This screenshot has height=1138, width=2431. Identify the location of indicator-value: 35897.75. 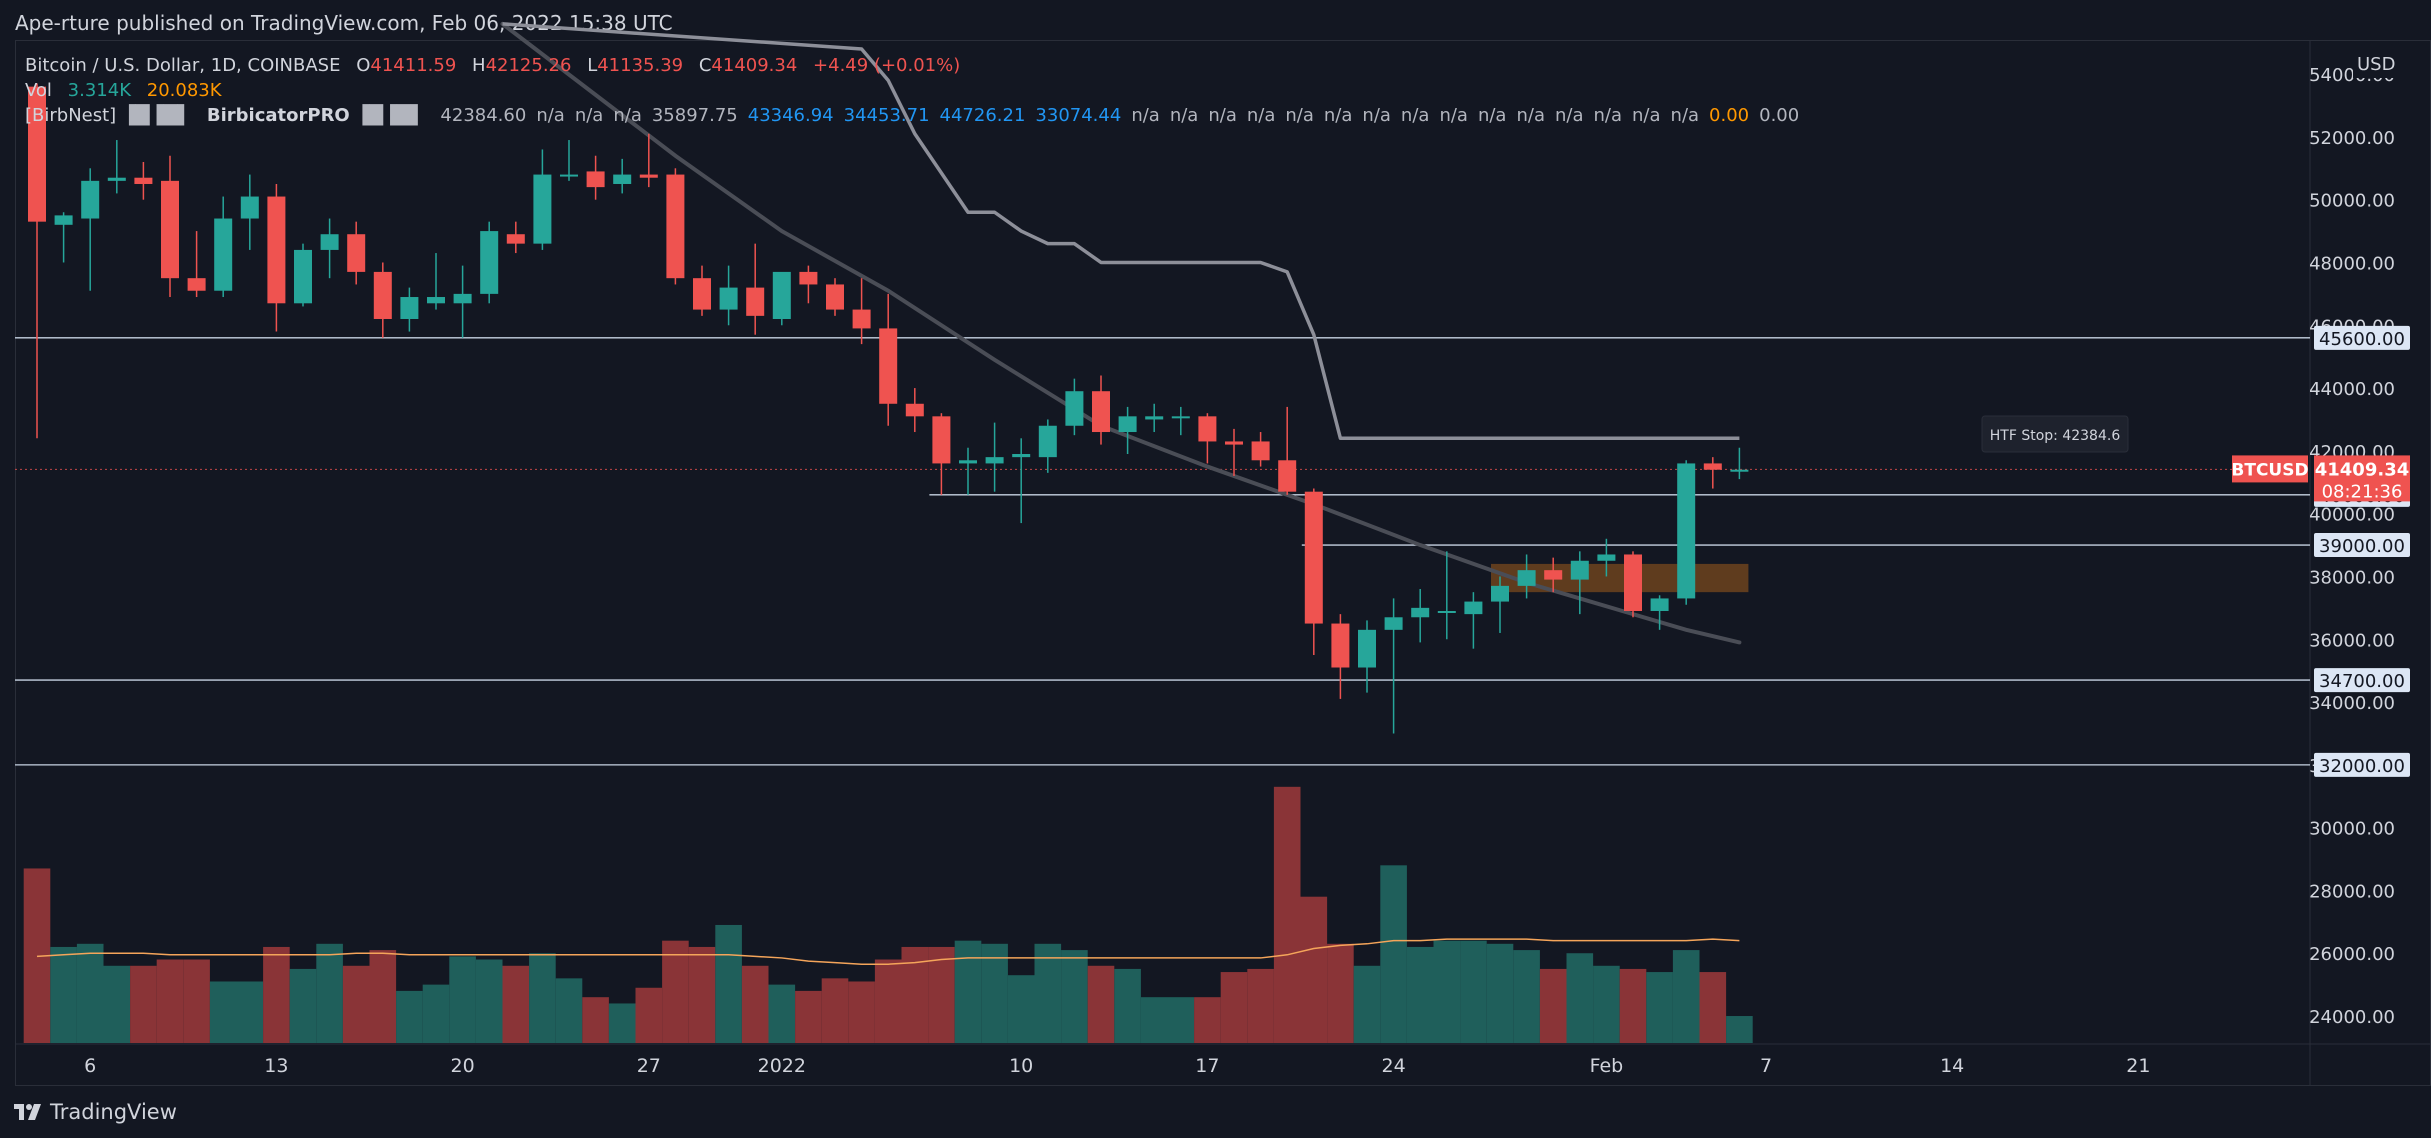
(694, 115).